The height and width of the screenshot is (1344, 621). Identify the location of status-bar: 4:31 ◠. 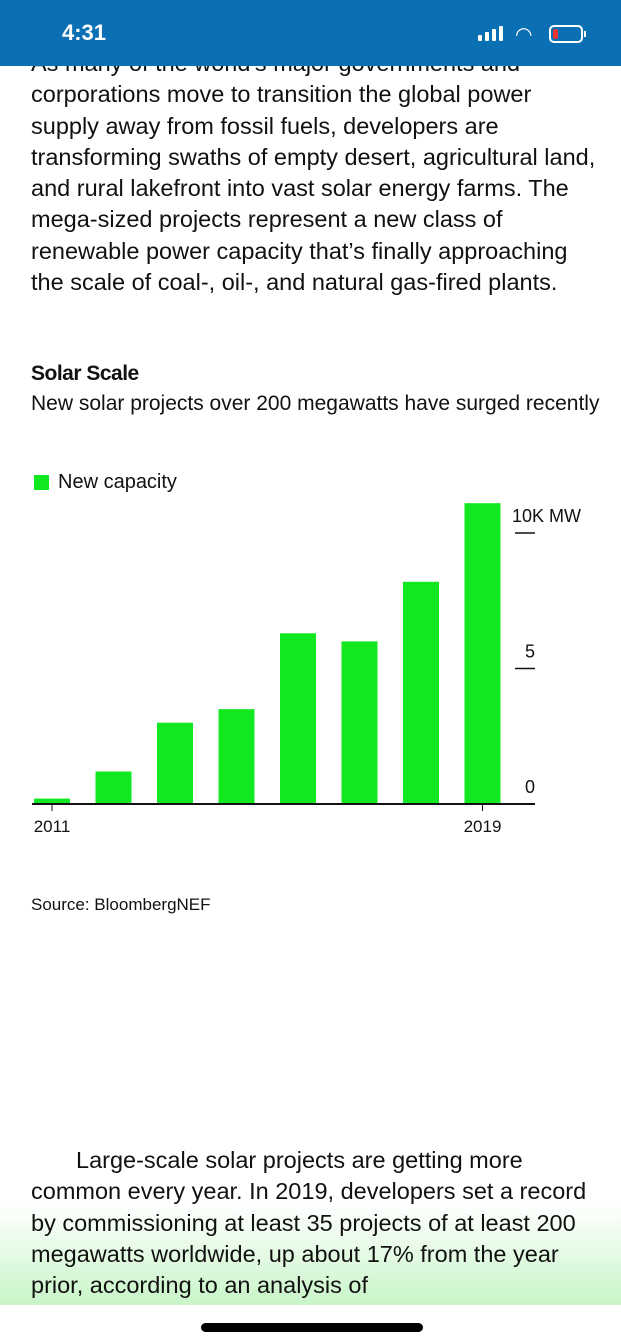
(310, 33).